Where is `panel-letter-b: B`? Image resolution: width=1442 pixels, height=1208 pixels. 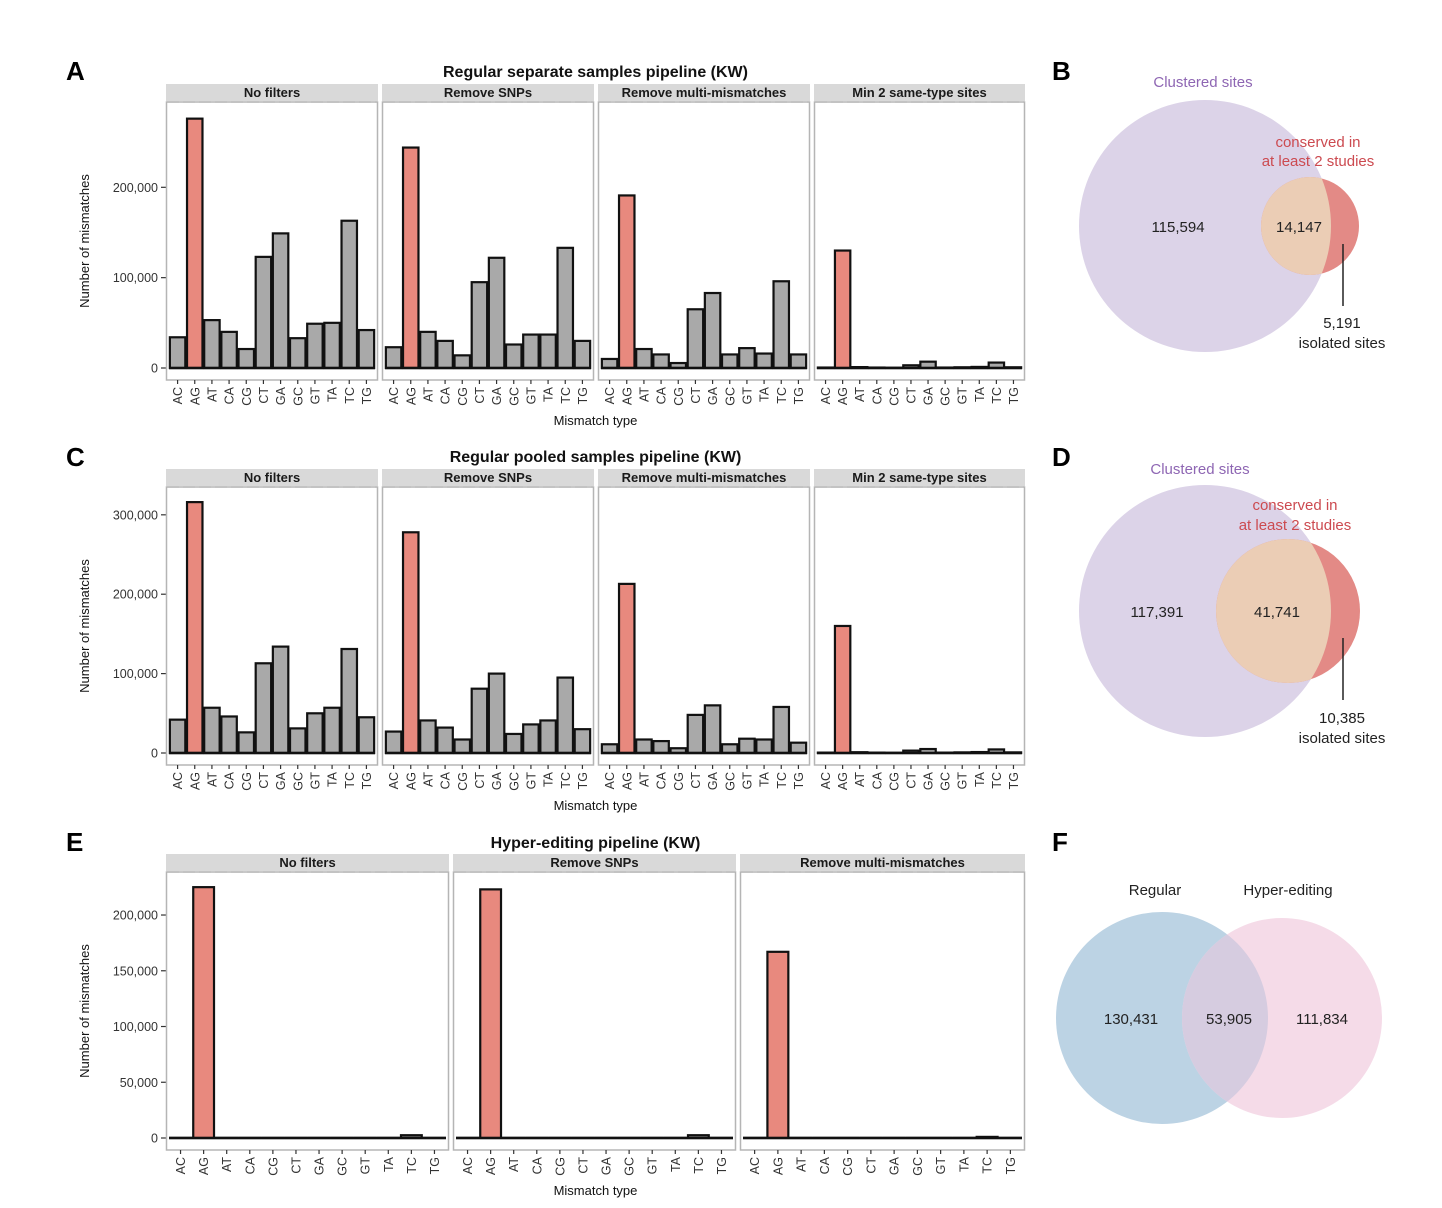 panel-letter-b: B is located at coordinates (1061, 71).